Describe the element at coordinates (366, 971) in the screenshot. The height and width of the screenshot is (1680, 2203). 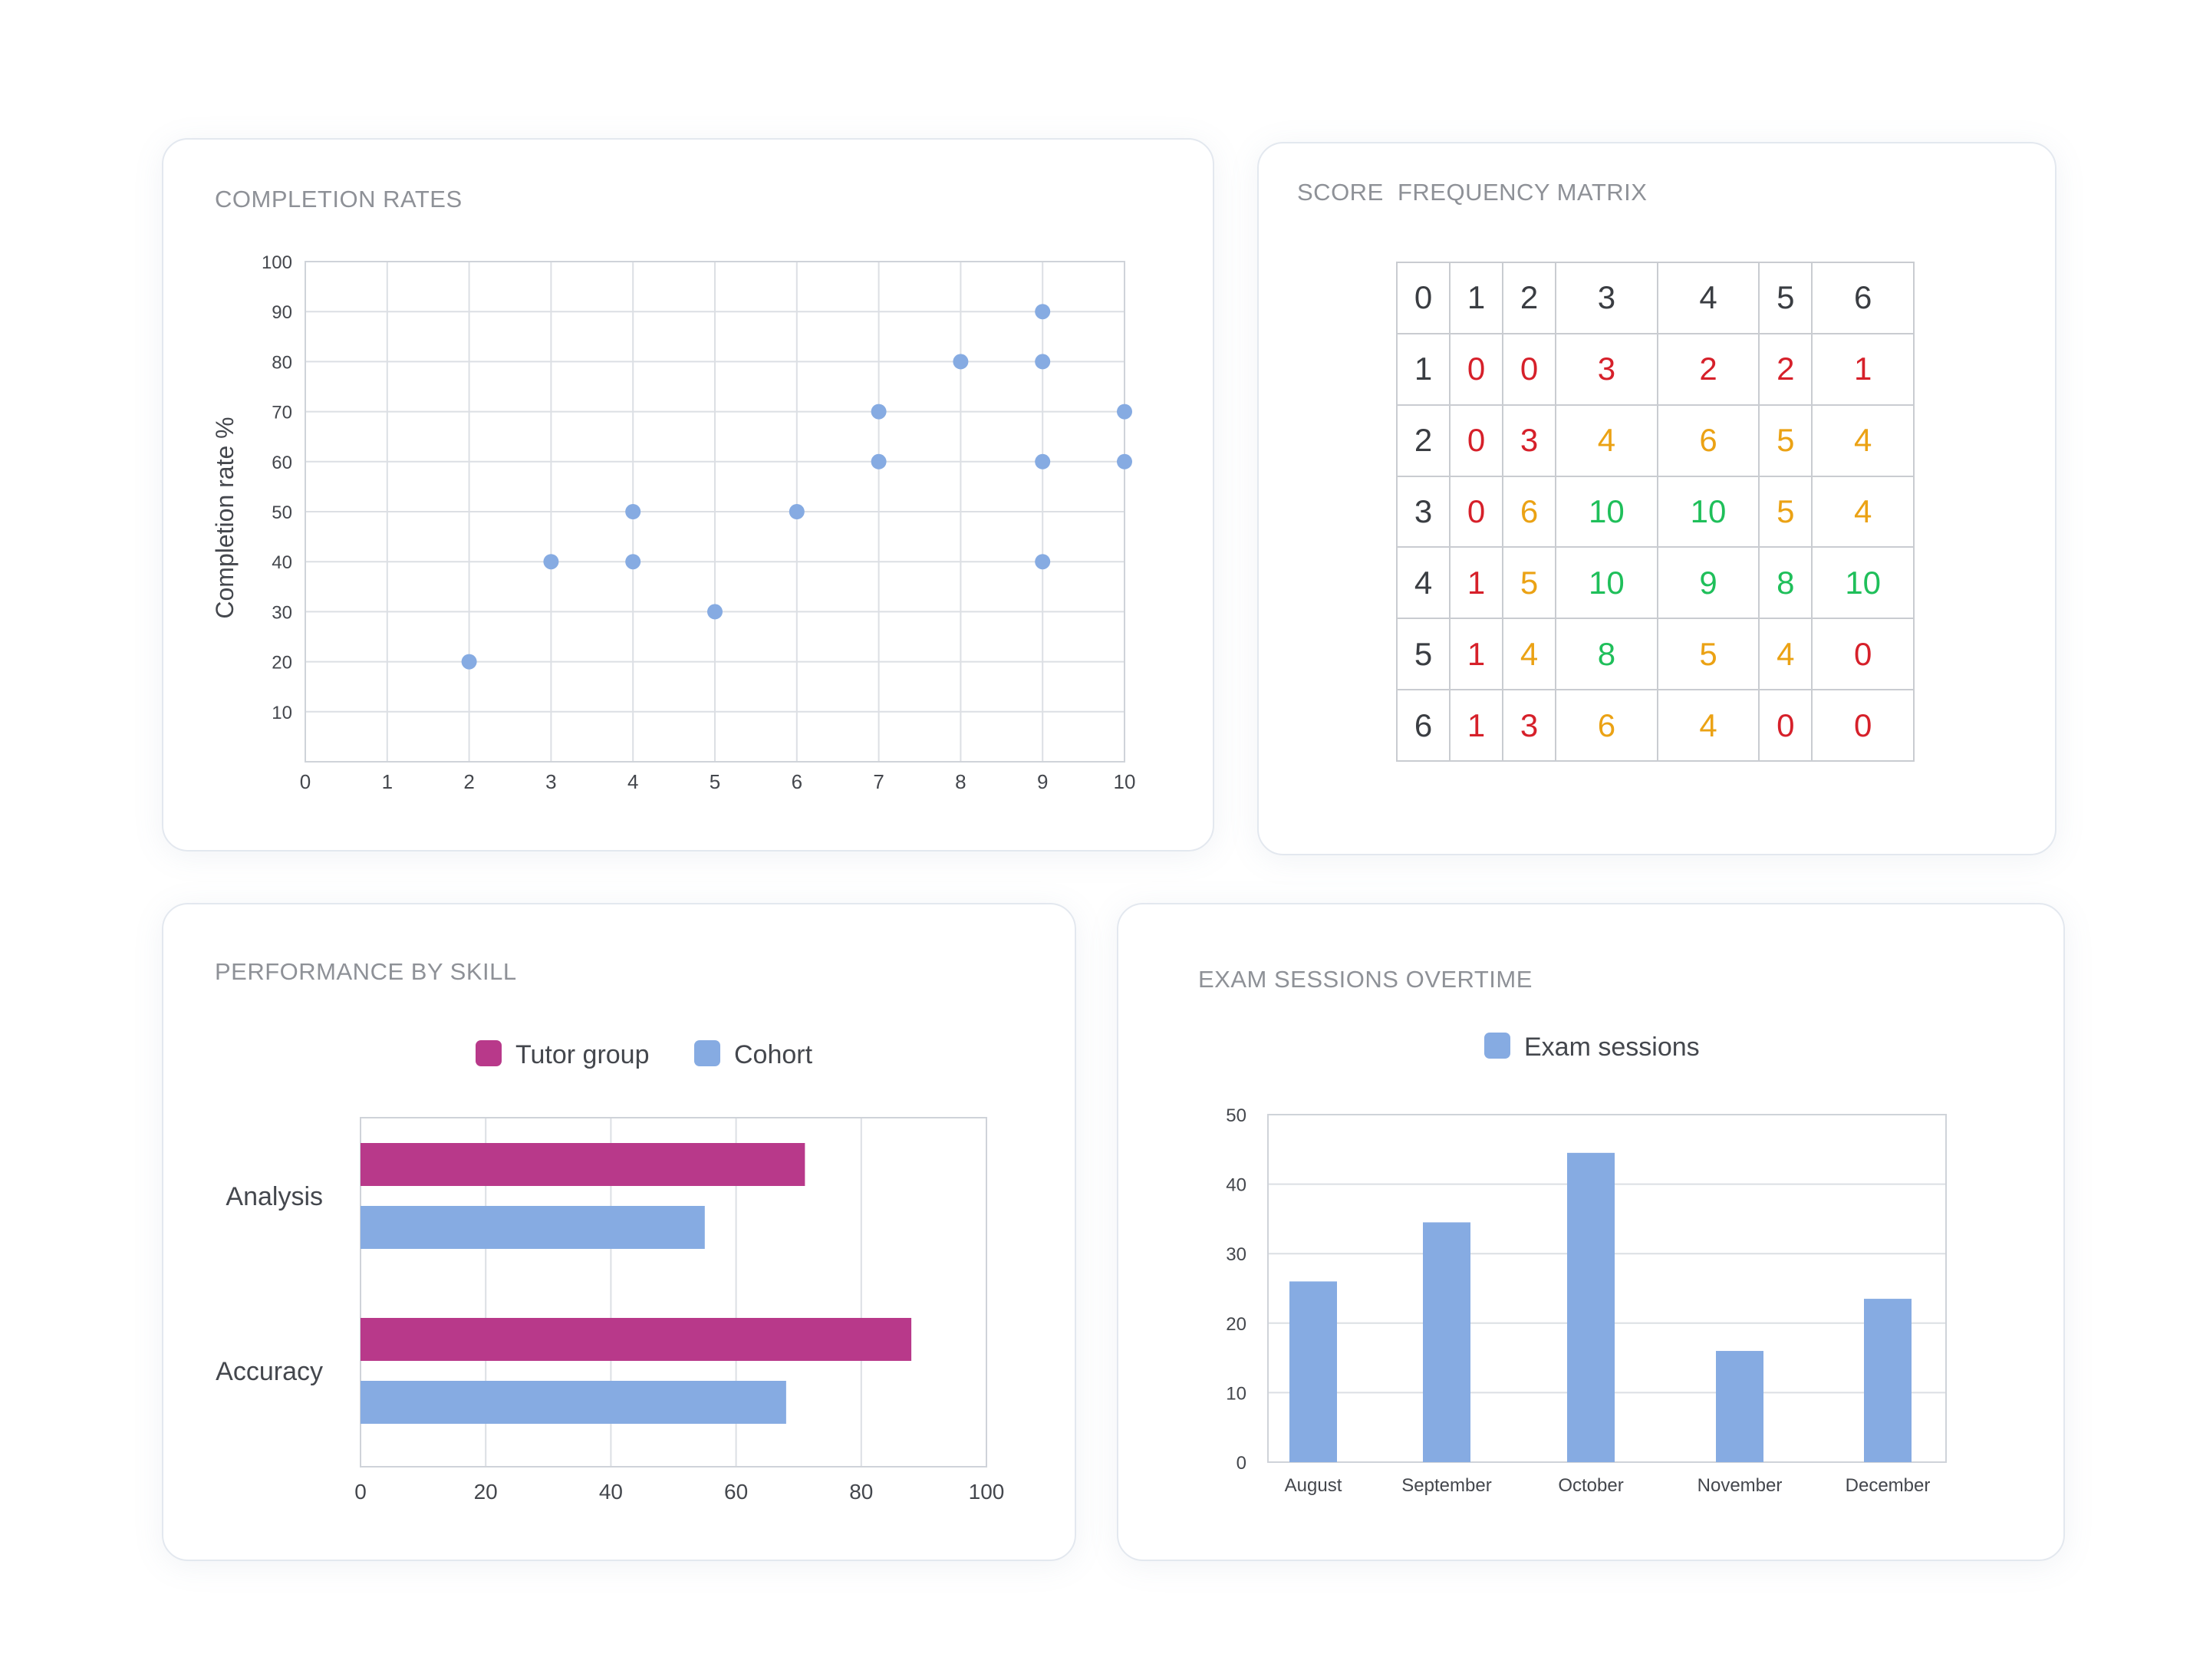
I see `card-title: PERFORMANCE BY SKILL` at that location.